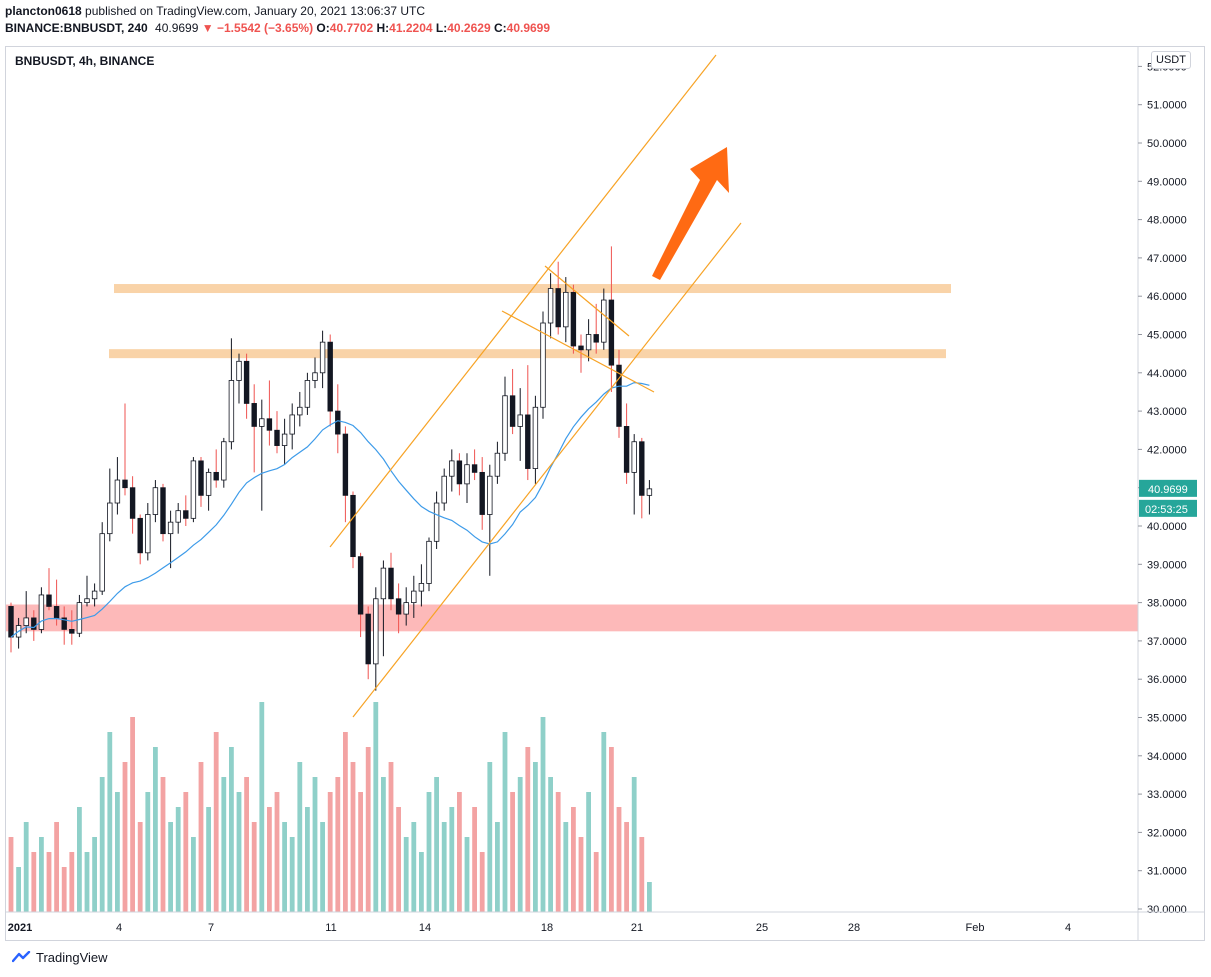 This screenshot has height=977, width=1211. What do you see at coordinates (1168, 488) in the screenshot?
I see `last-price-badge` at bounding box center [1168, 488].